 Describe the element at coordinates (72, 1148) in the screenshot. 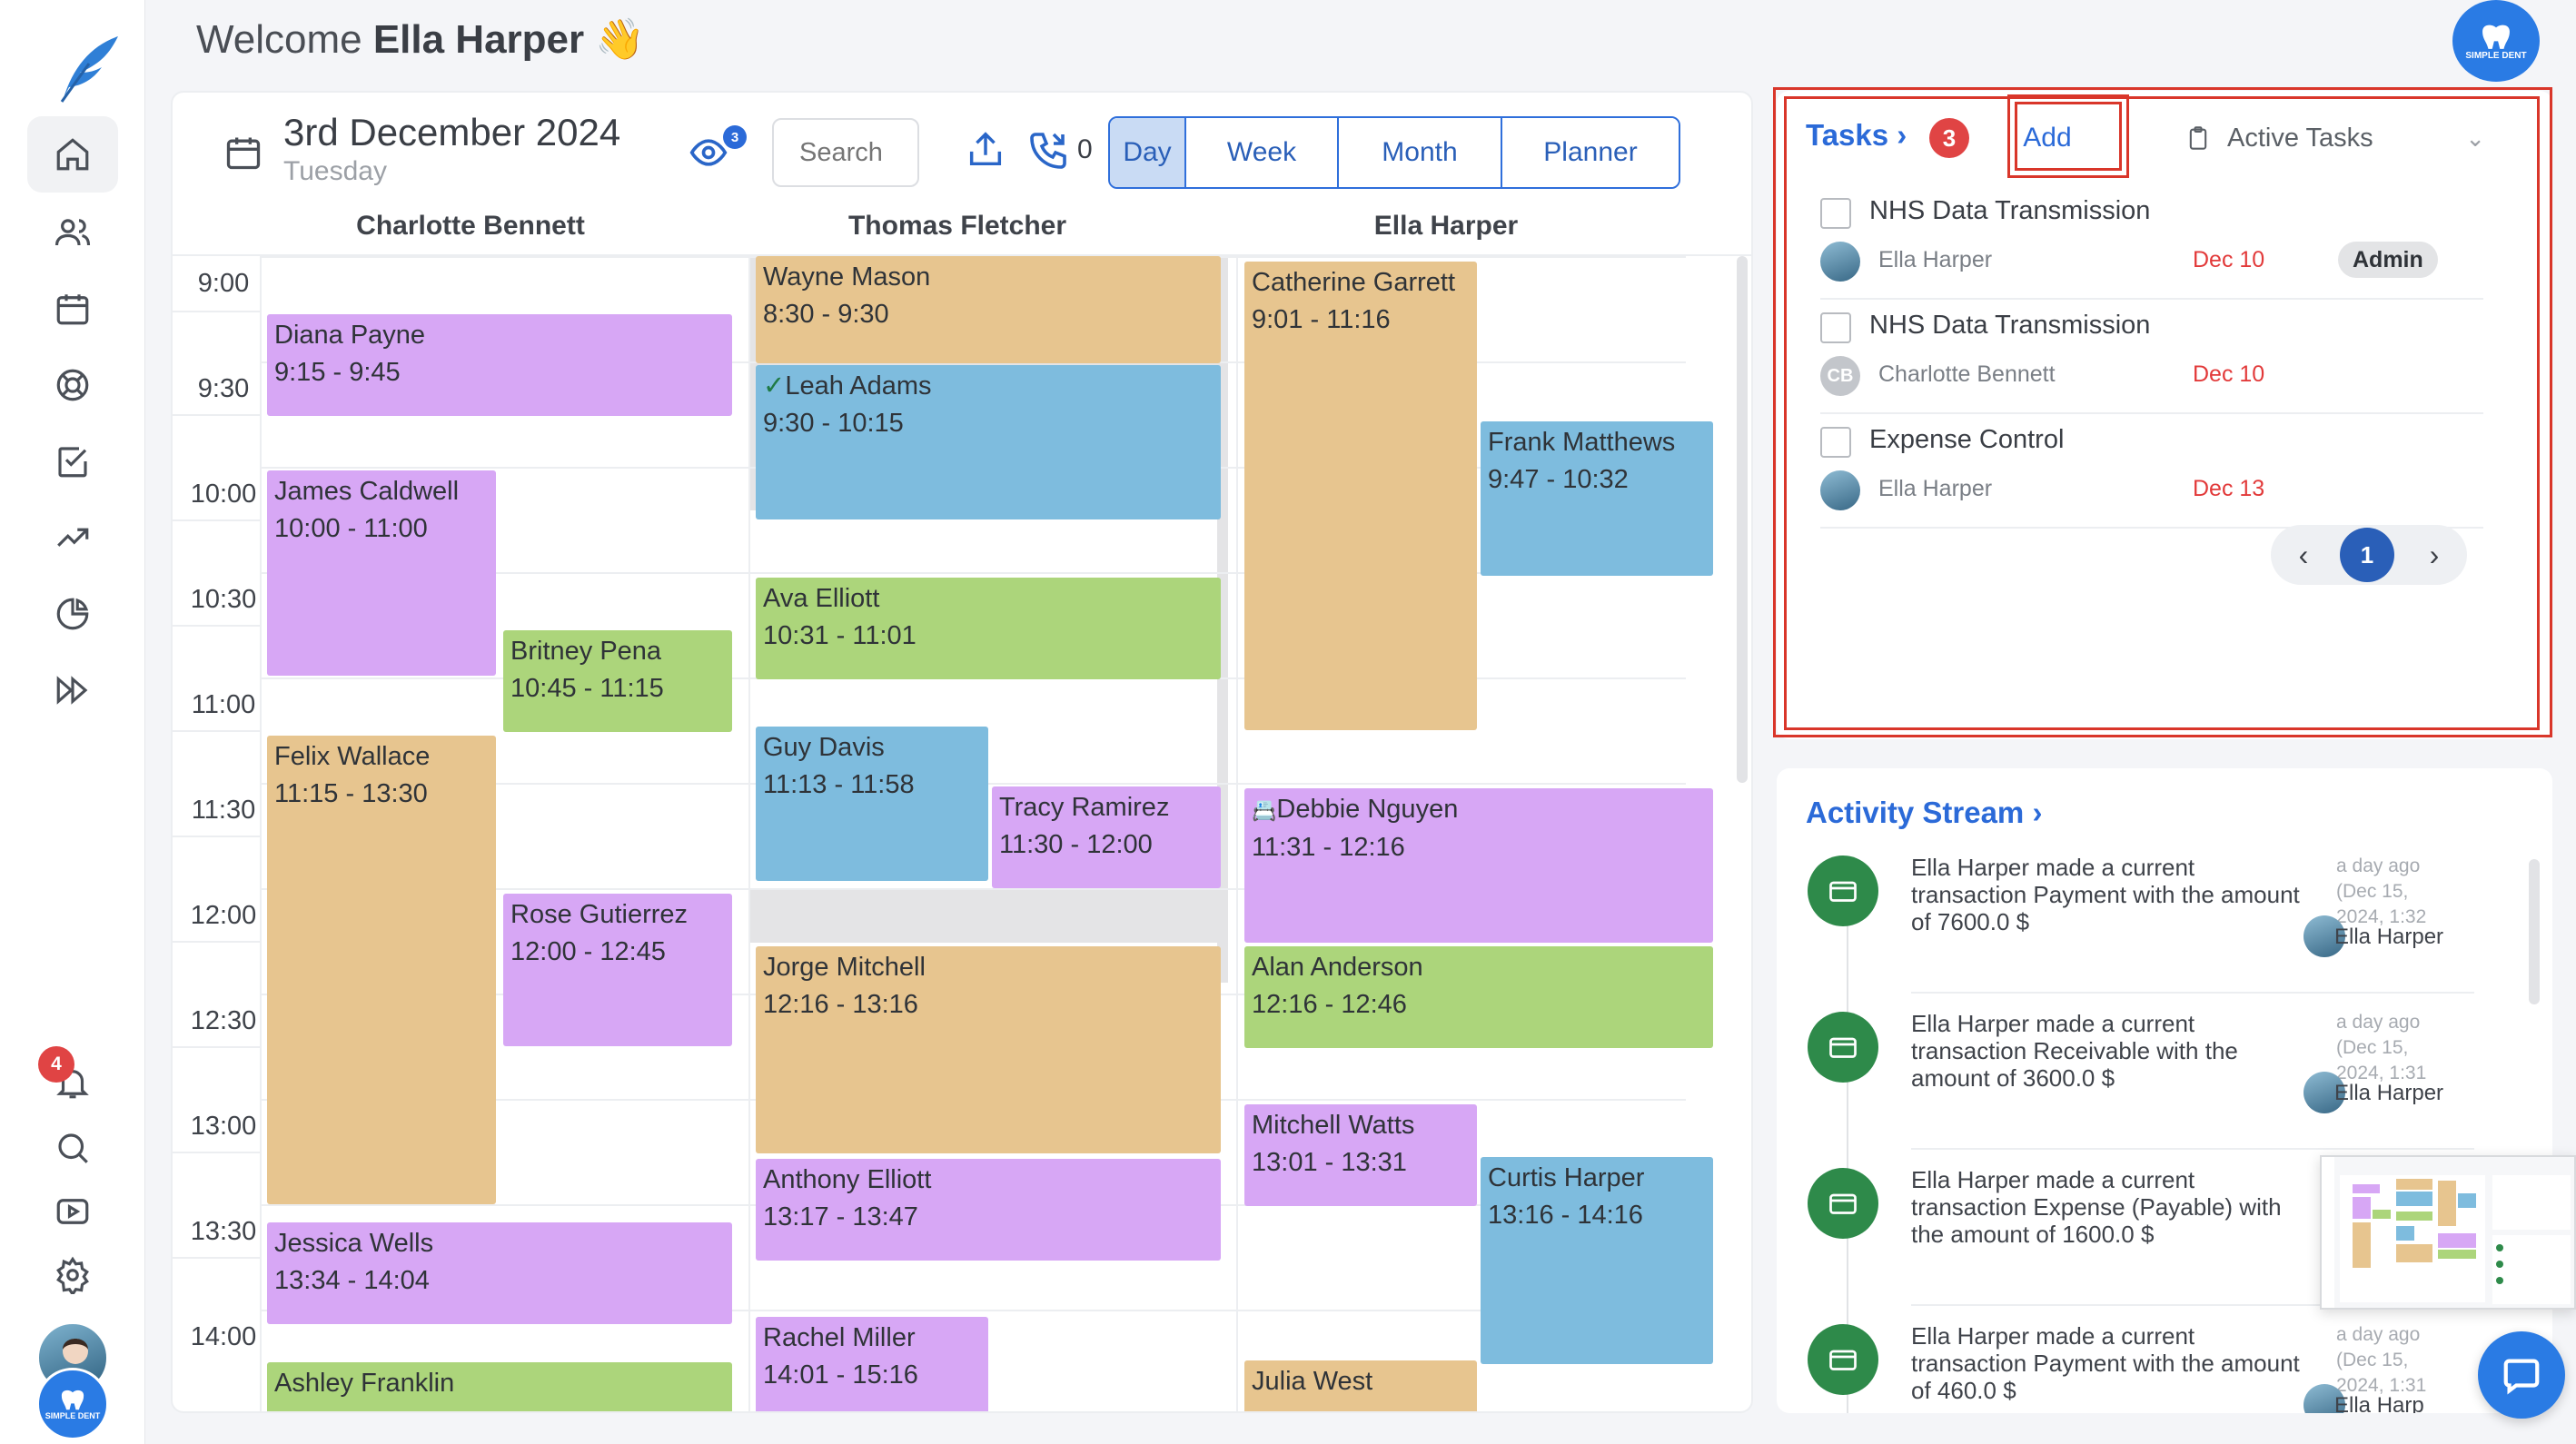

I see `search-icon` at that location.